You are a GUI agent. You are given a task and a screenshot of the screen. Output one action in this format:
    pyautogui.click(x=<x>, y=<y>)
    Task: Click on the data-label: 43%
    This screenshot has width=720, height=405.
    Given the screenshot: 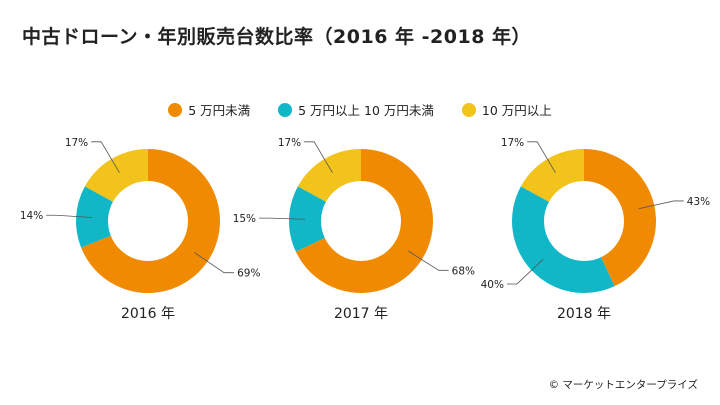 What is the action you would take?
    pyautogui.click(x=698, y=202)
    